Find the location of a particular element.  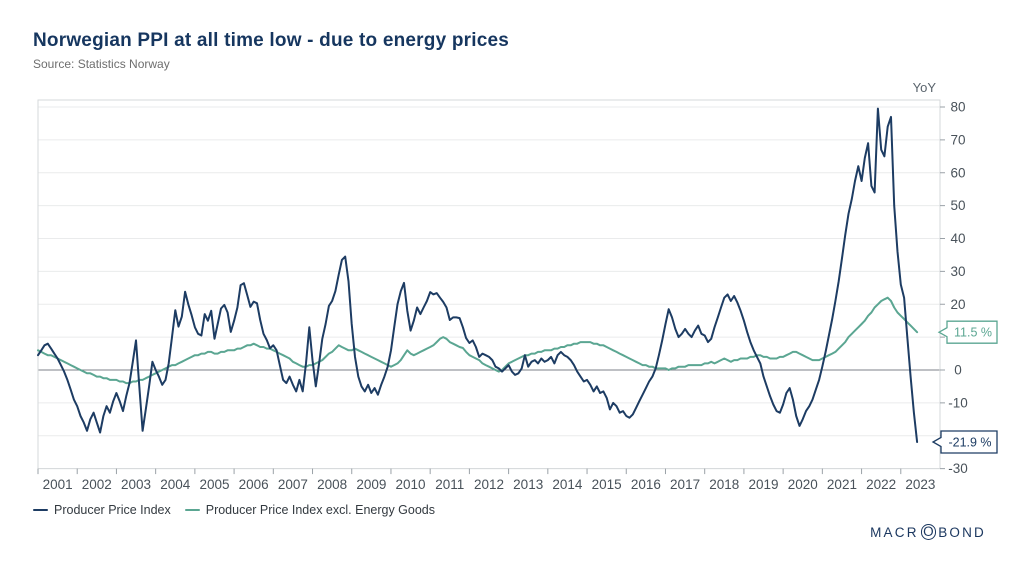

y-axis-unit-label: YoY is located at coordinates (925, 87).